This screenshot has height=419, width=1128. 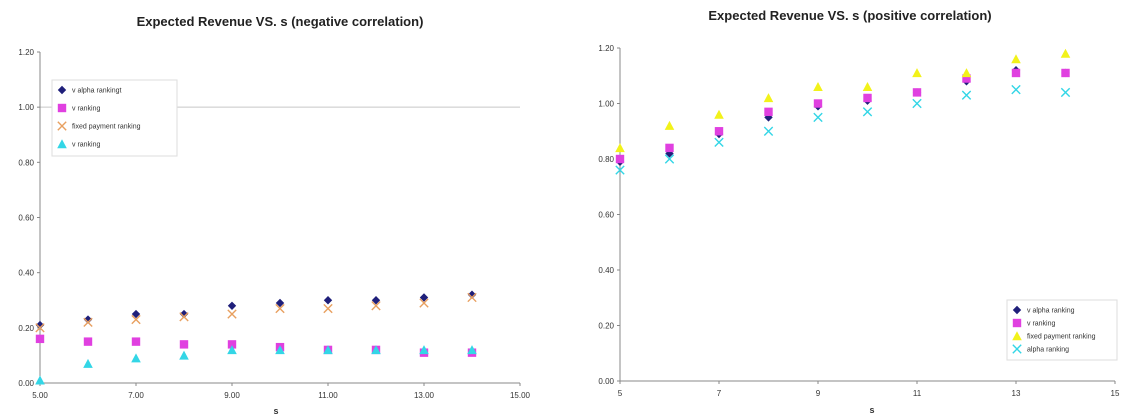 What do you see at coordinates (1115, 393) in the screenshot?
I see `x-tick-label: 15` at bounding box center [1115, 393].